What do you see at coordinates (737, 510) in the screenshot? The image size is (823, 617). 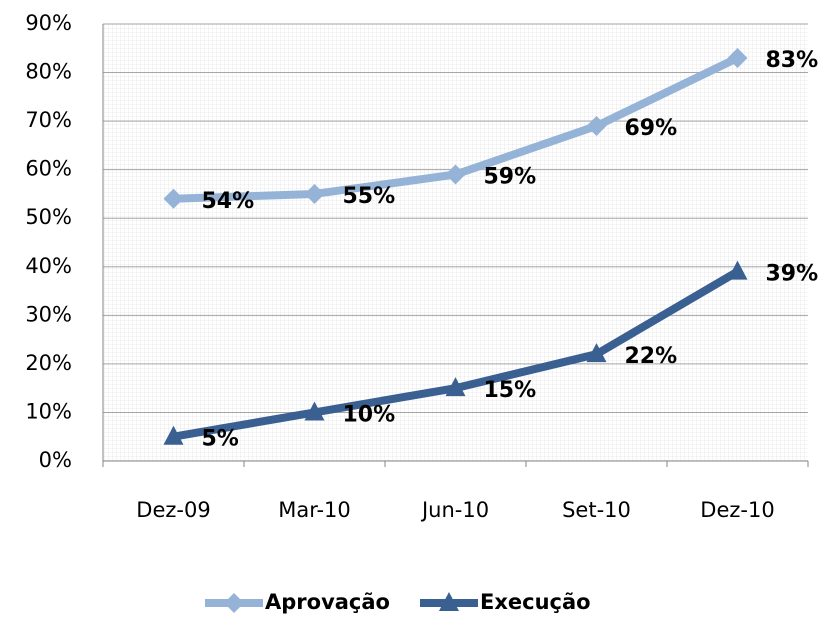 I see `x-tick-label: Dez-10` at bounding box center [737, 510].